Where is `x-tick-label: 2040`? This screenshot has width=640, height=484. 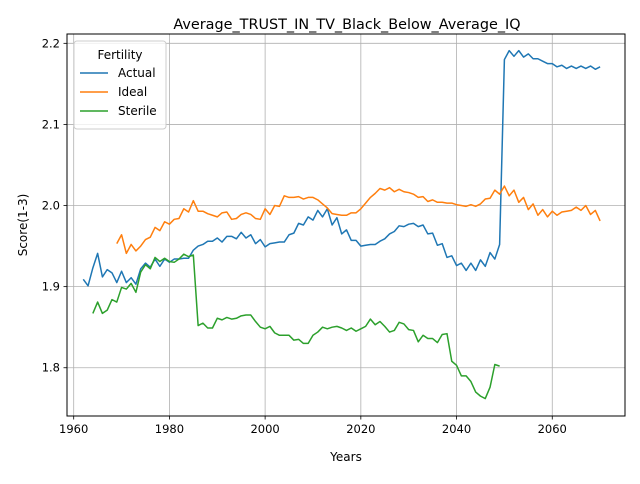
x-tick-label: 2040 is located at coordinates (456, 429).